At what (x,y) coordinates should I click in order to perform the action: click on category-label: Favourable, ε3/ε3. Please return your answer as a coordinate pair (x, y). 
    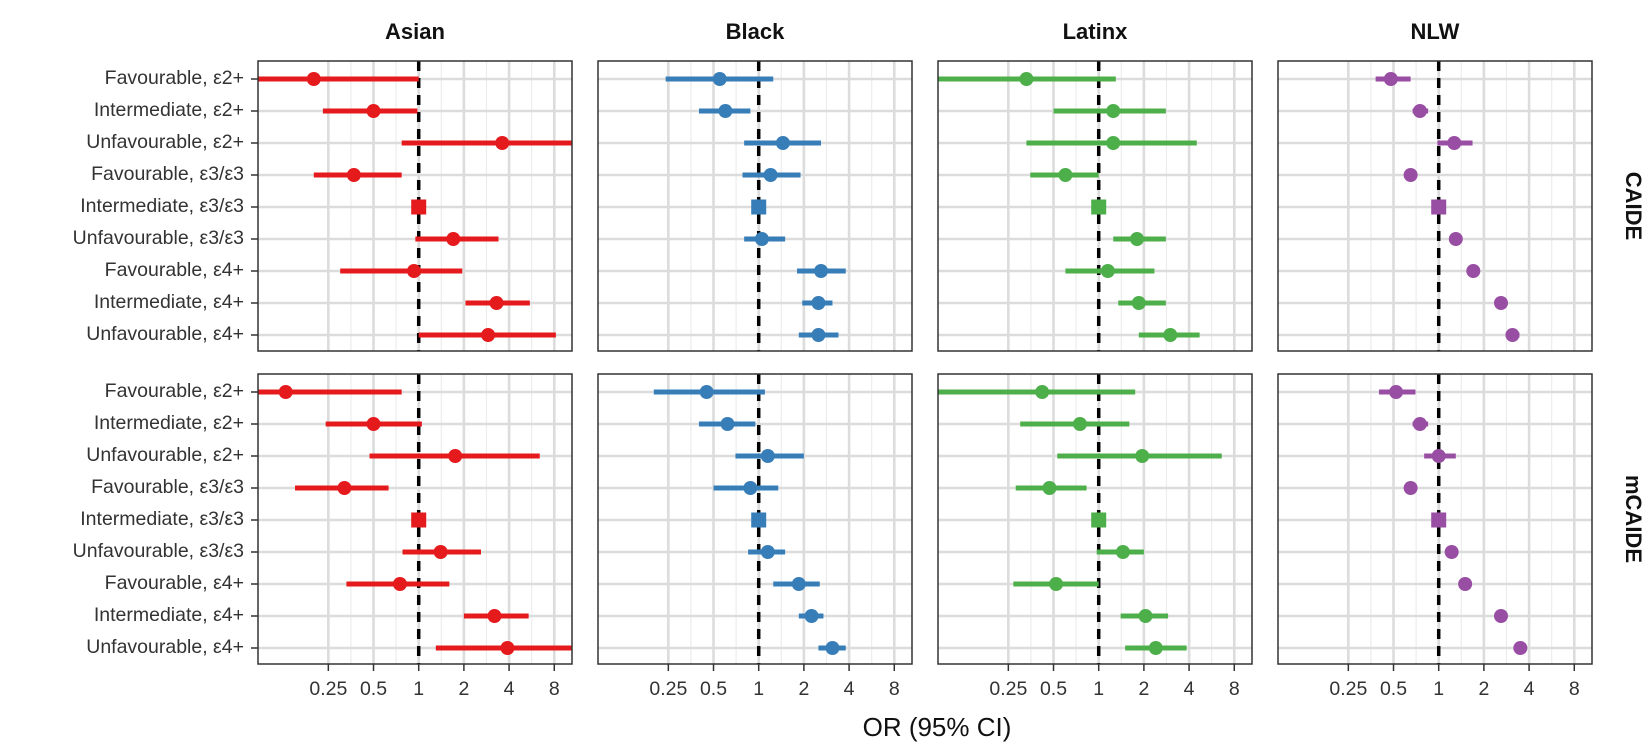
    Looking at the image, I should click on (167, 174).